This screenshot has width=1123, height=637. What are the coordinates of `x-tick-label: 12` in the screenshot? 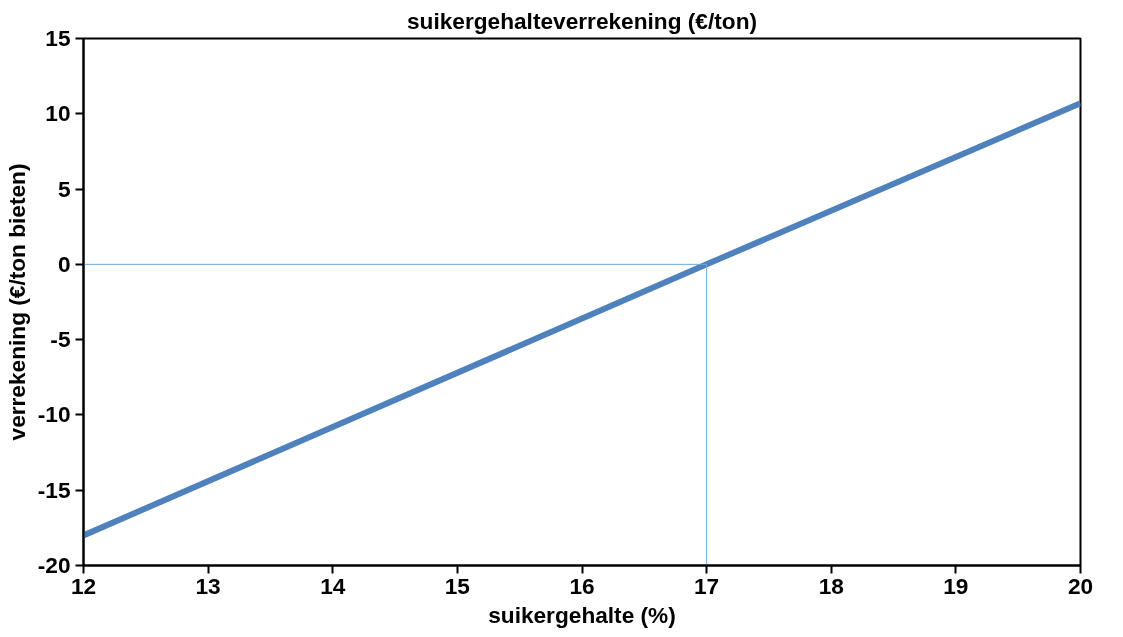 It's located at (83, 585).